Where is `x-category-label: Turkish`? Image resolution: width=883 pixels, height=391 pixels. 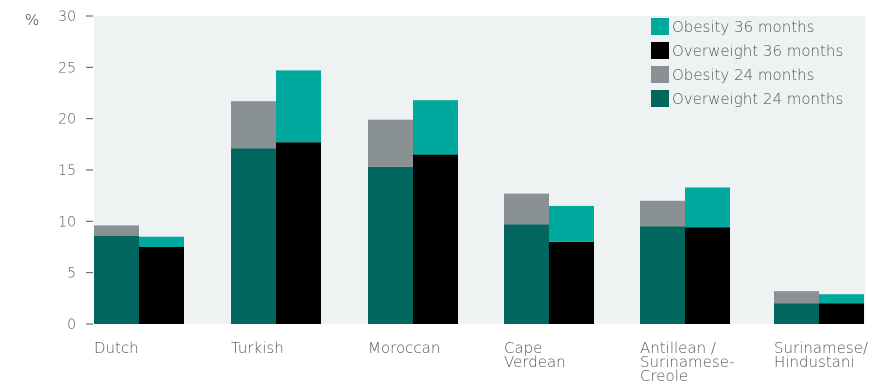 x-category-label: Turkish is located at coordinates (257, 348).